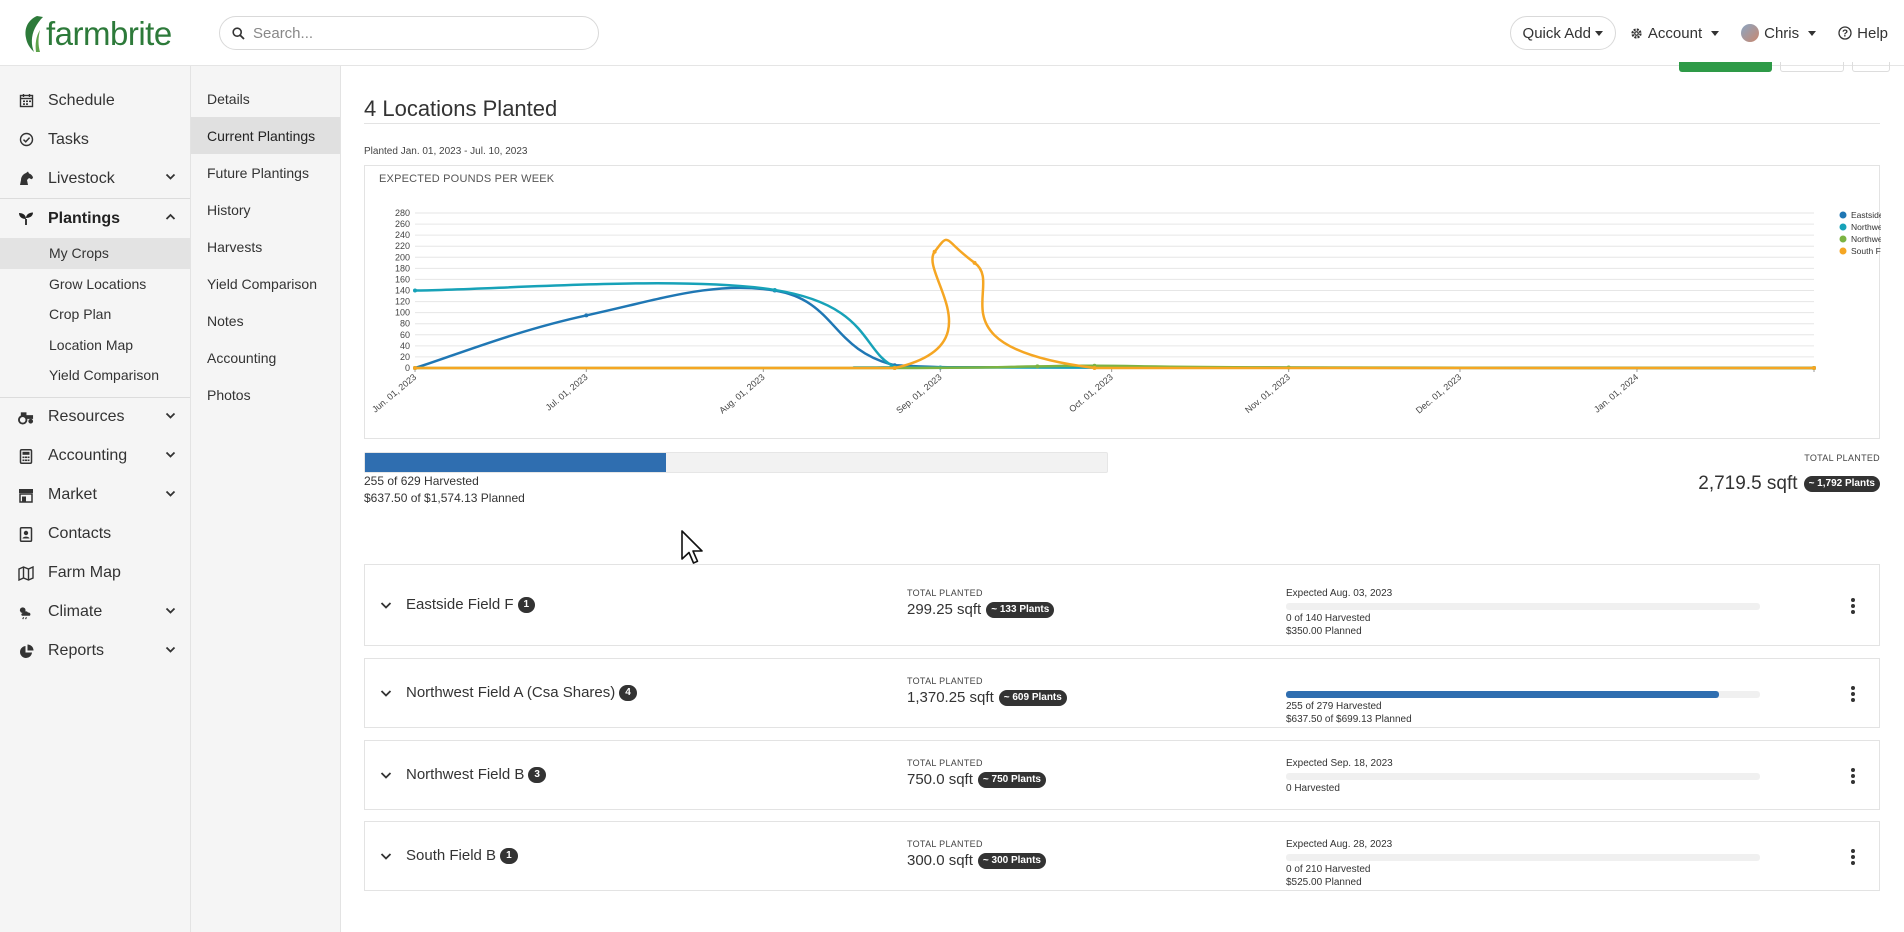 This screenshot has height=932, width=1904. I want to click on subnav-item-harvests: Harvests, so click(235, 246).